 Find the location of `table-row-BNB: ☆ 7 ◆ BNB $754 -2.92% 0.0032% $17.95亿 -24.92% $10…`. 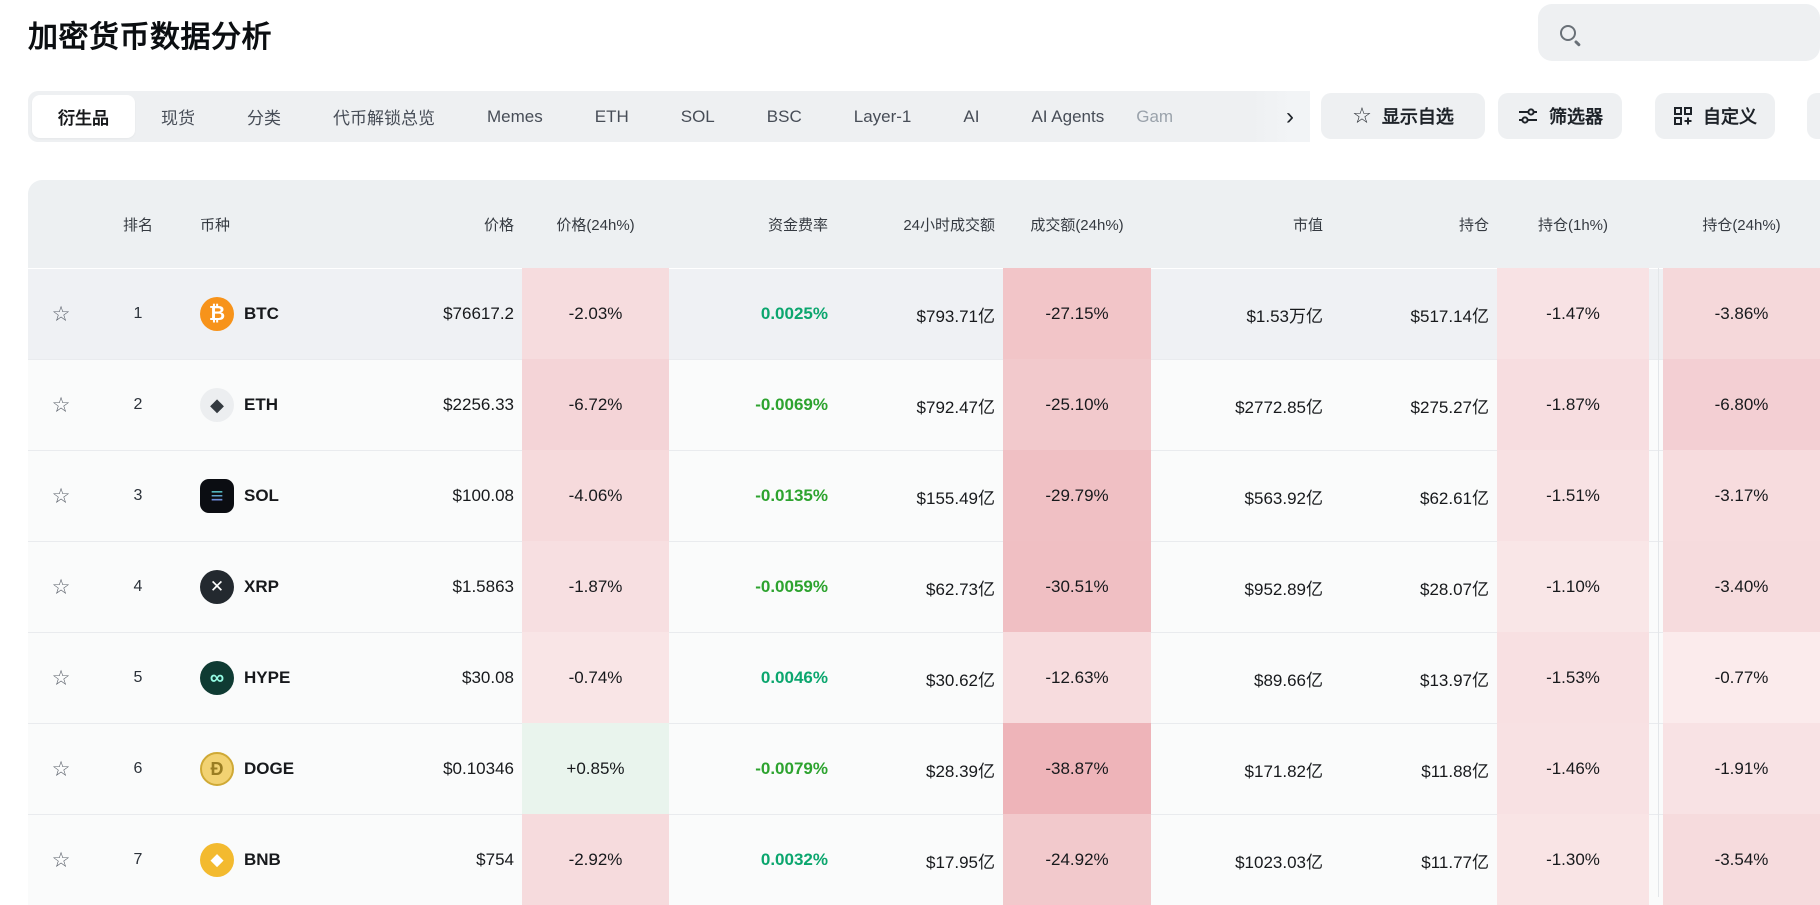

table-row-BNB: ☆ 7 ◆ BNB $754 -2.92% 0.0032% $17.95亿 -24.92% $10… is located at coordinates (924, 859).